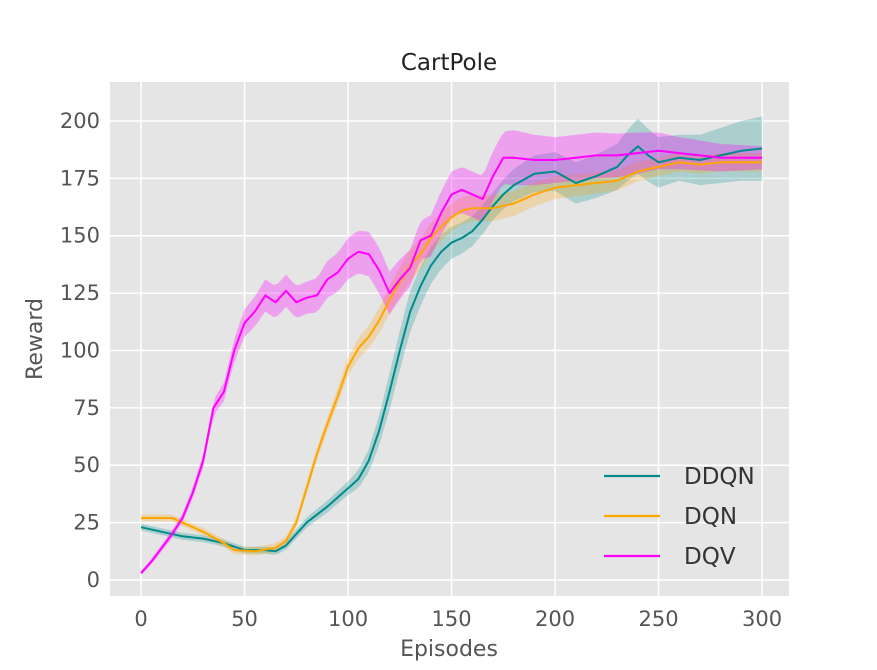  I want to click on legend: DDQN DQN DQV, so click(679, 517).